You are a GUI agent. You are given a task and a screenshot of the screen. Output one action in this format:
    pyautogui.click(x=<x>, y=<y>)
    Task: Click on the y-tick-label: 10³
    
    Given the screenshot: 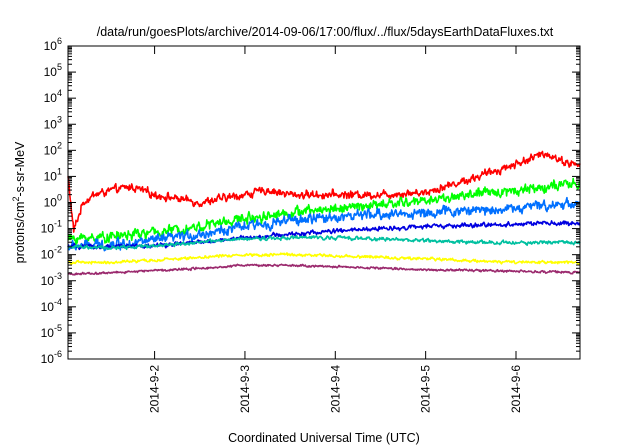 What is the action you would take?
    pyautogui.click(x=53, y=122)
    